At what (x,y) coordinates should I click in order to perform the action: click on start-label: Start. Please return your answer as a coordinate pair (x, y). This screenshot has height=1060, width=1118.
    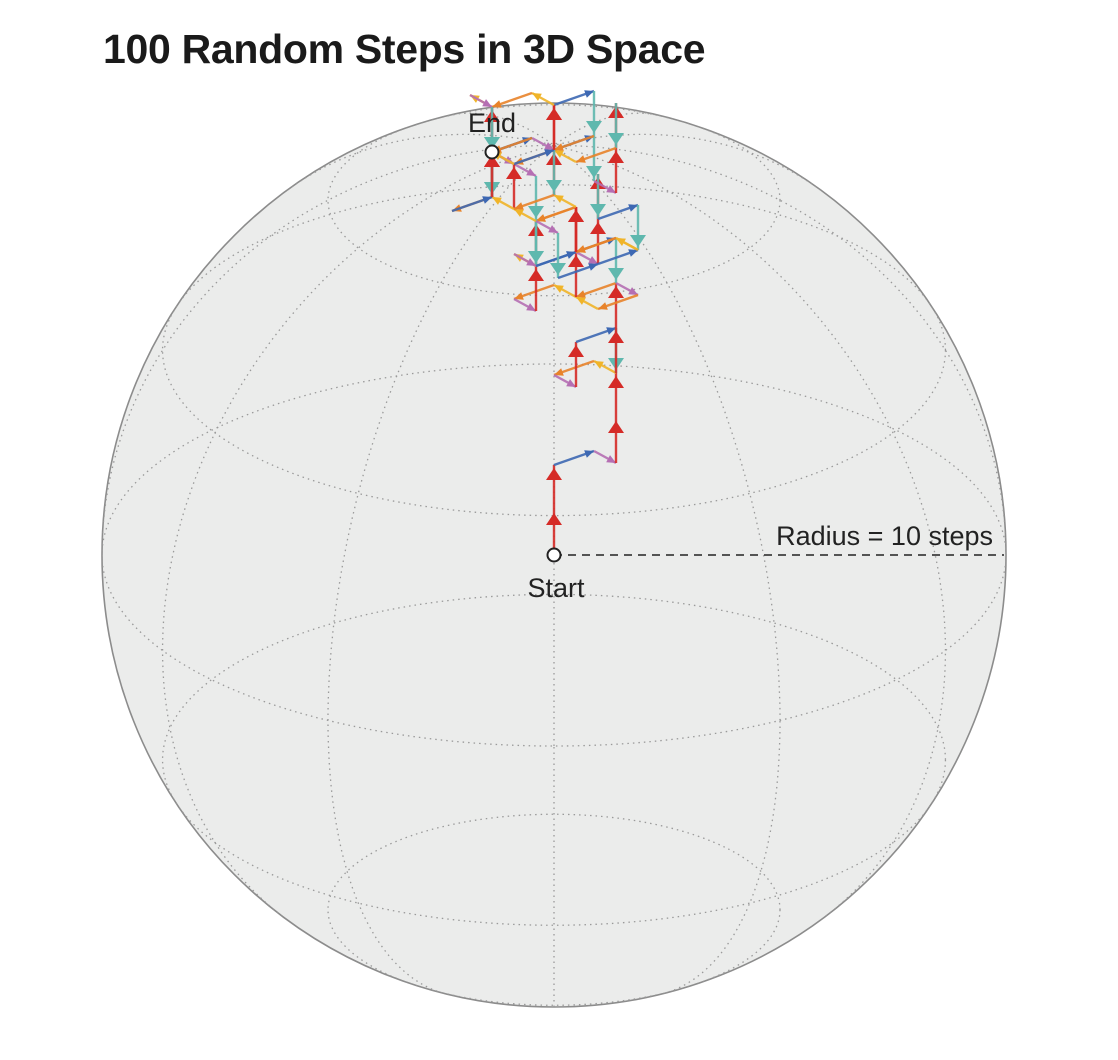
    Looking at the image, I should click on (556, 588).